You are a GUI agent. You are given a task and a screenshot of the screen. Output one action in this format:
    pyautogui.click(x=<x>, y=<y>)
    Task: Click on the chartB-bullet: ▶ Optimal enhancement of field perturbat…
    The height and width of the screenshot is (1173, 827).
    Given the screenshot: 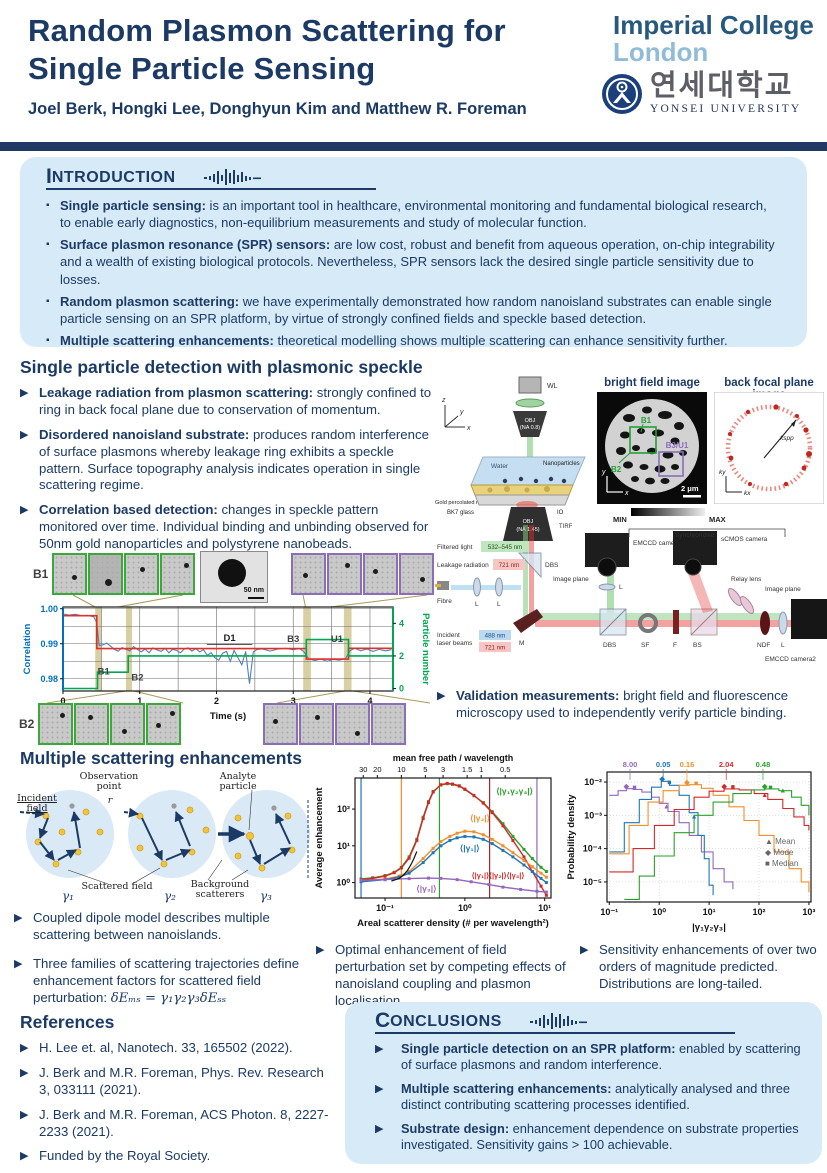 What is the action you would take?
    pyautogui.click(x=441, y=976)
    